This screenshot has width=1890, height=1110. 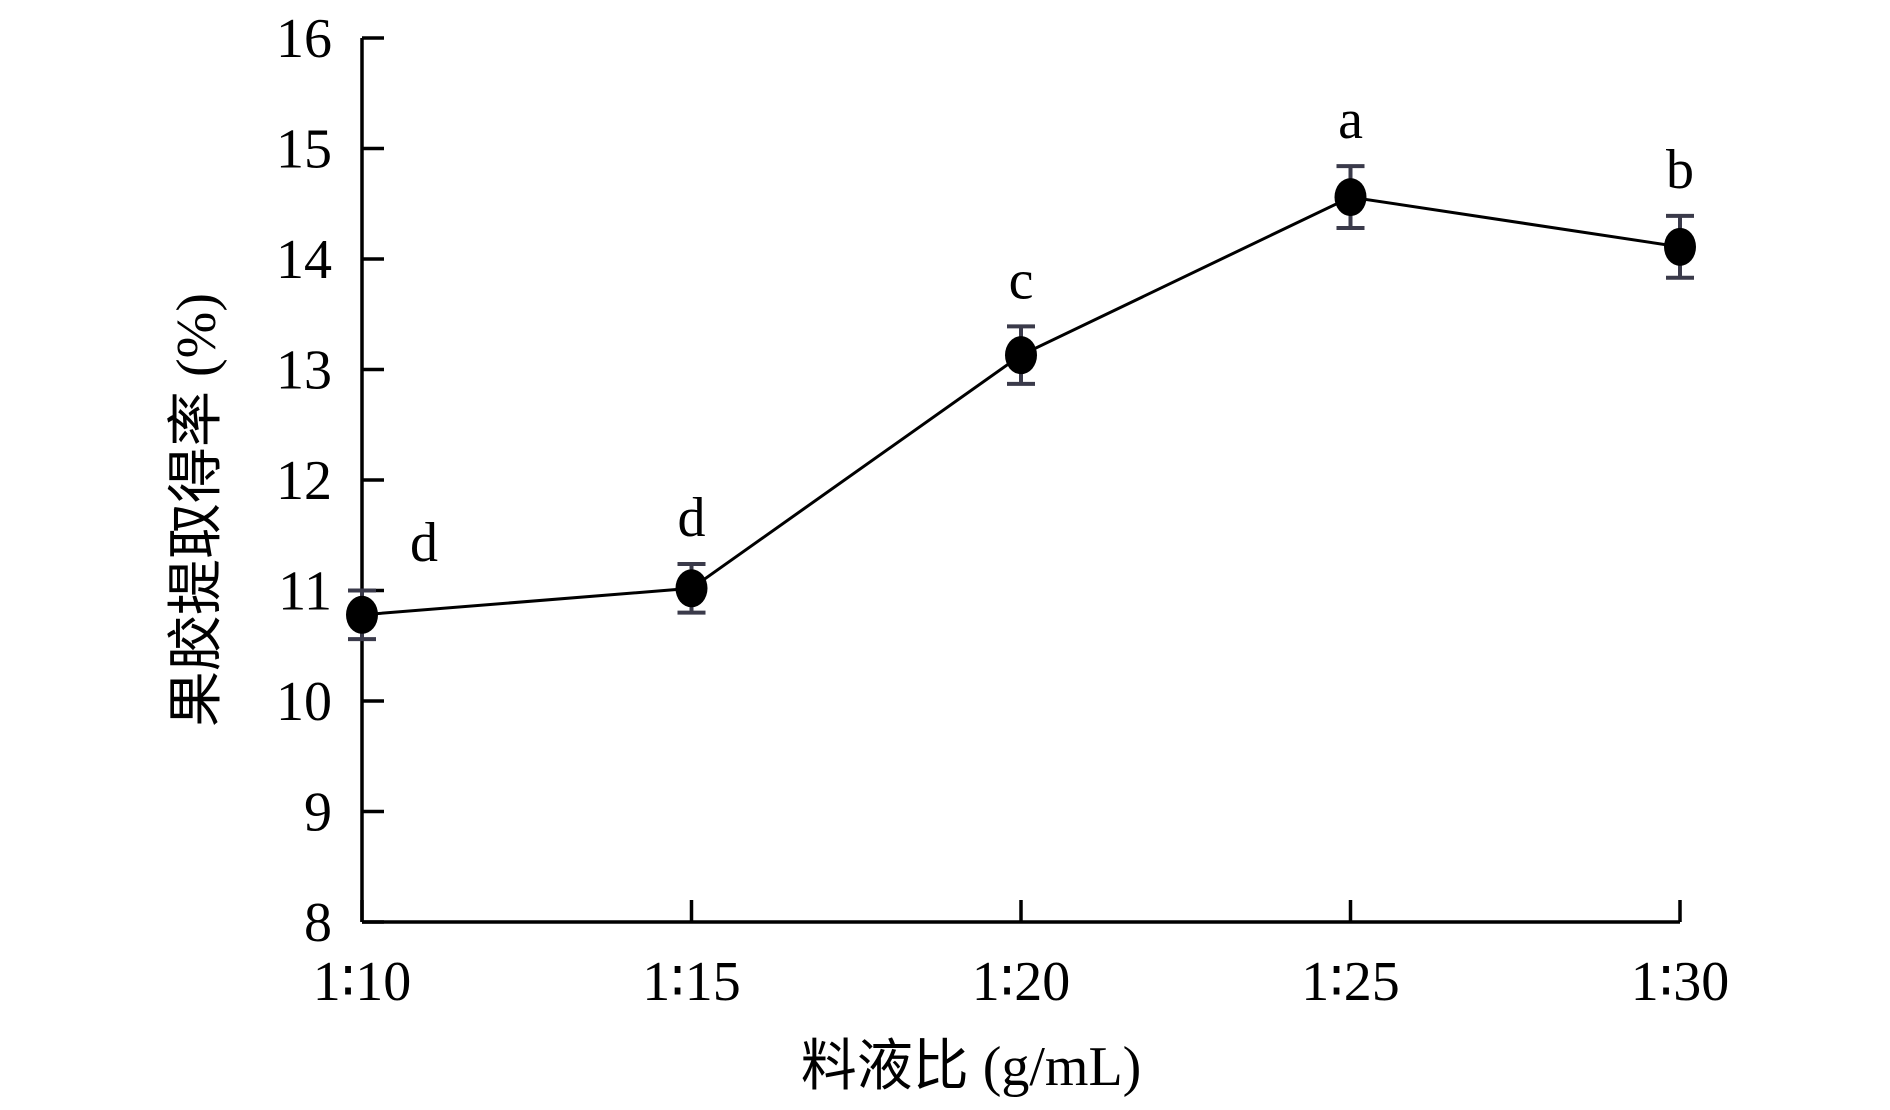 I want to click on y-tick-label: 11, so click(x=305, y=592).